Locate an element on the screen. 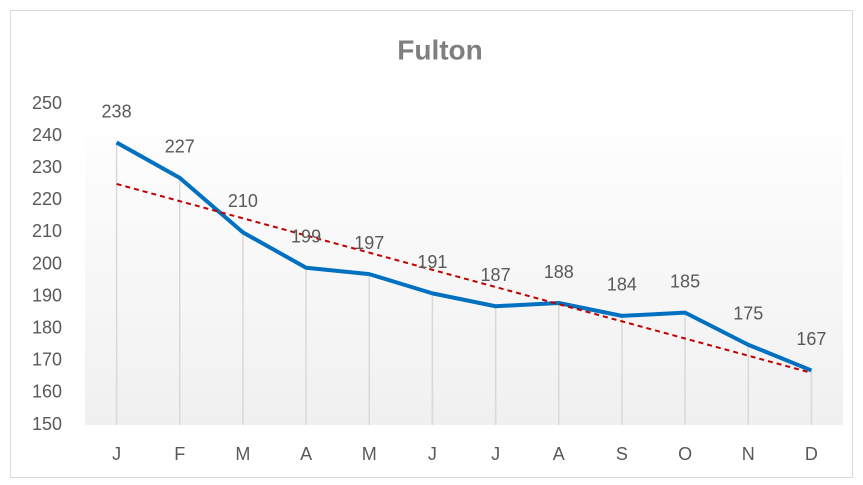 The width and height of the screenshot is (863, 485). y-tick-label: 190 is located at coordinates (47, 295).